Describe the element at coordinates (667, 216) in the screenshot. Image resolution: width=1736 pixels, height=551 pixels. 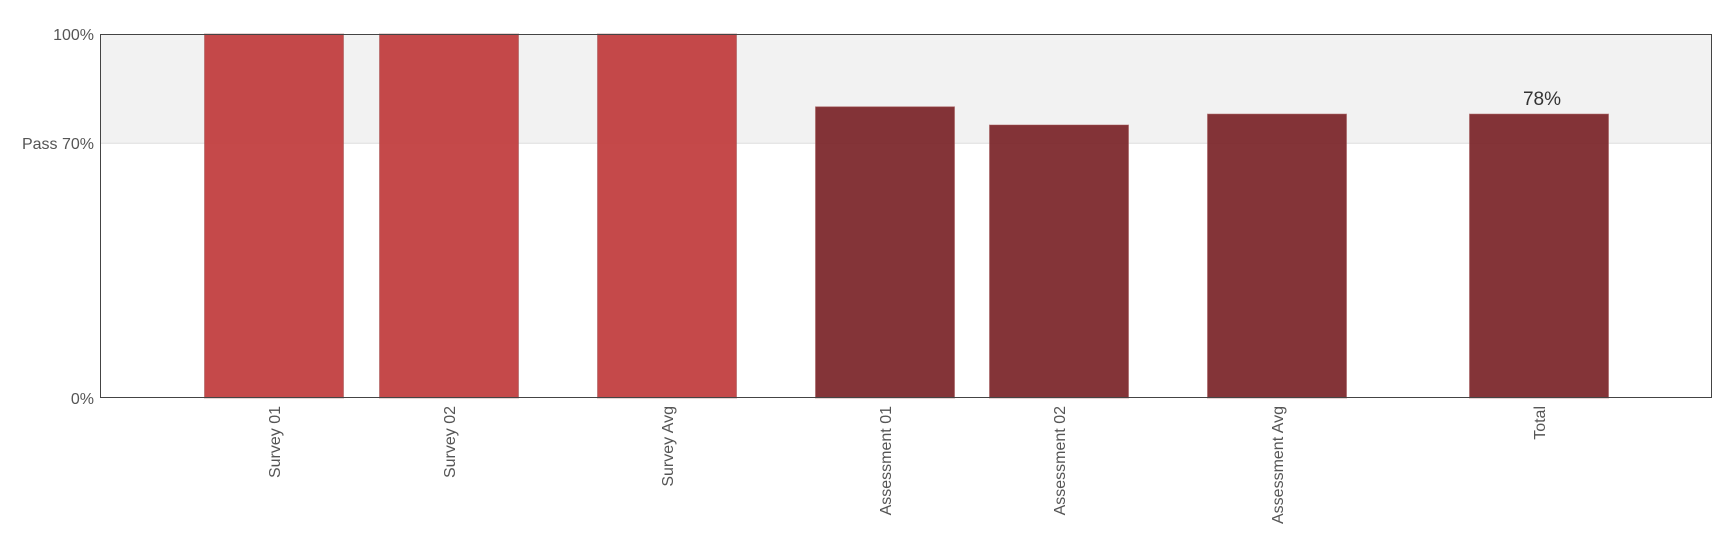
I see `bar-survey-avg` at that location.